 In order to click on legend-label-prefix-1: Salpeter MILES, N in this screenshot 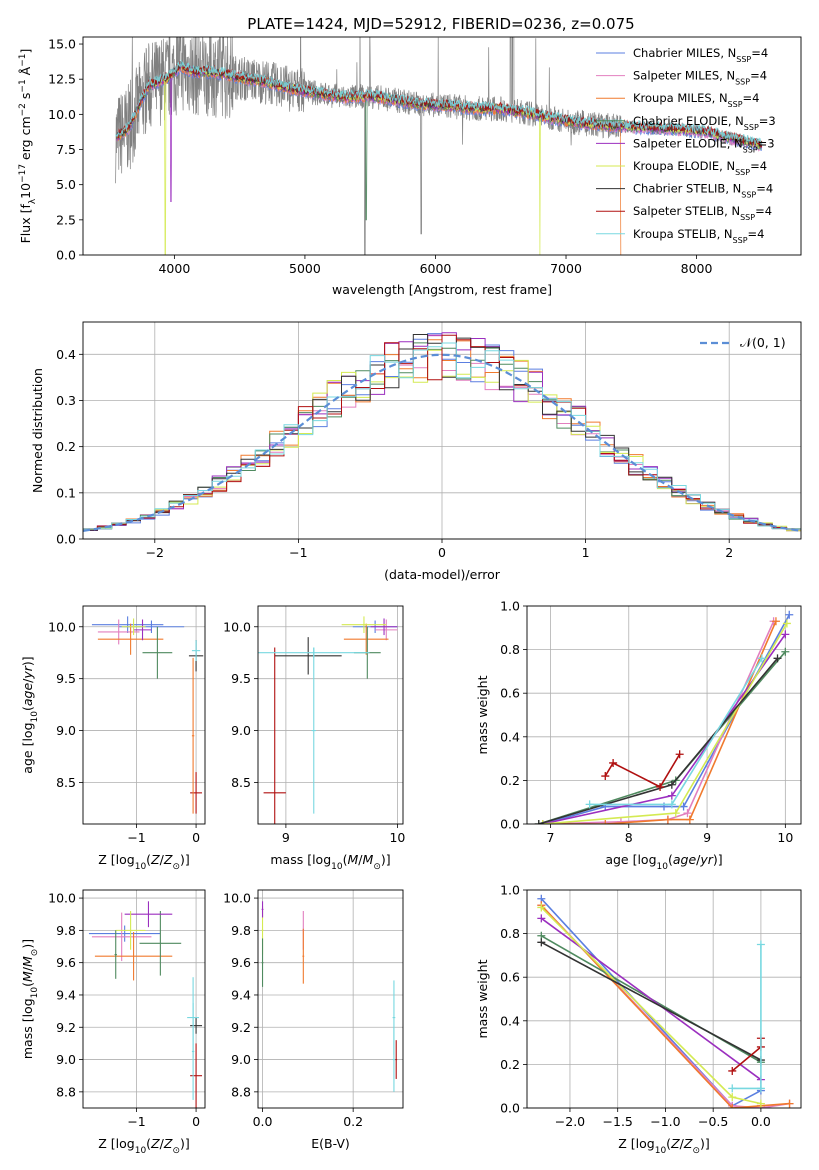, I will do `click(684, 76)`.